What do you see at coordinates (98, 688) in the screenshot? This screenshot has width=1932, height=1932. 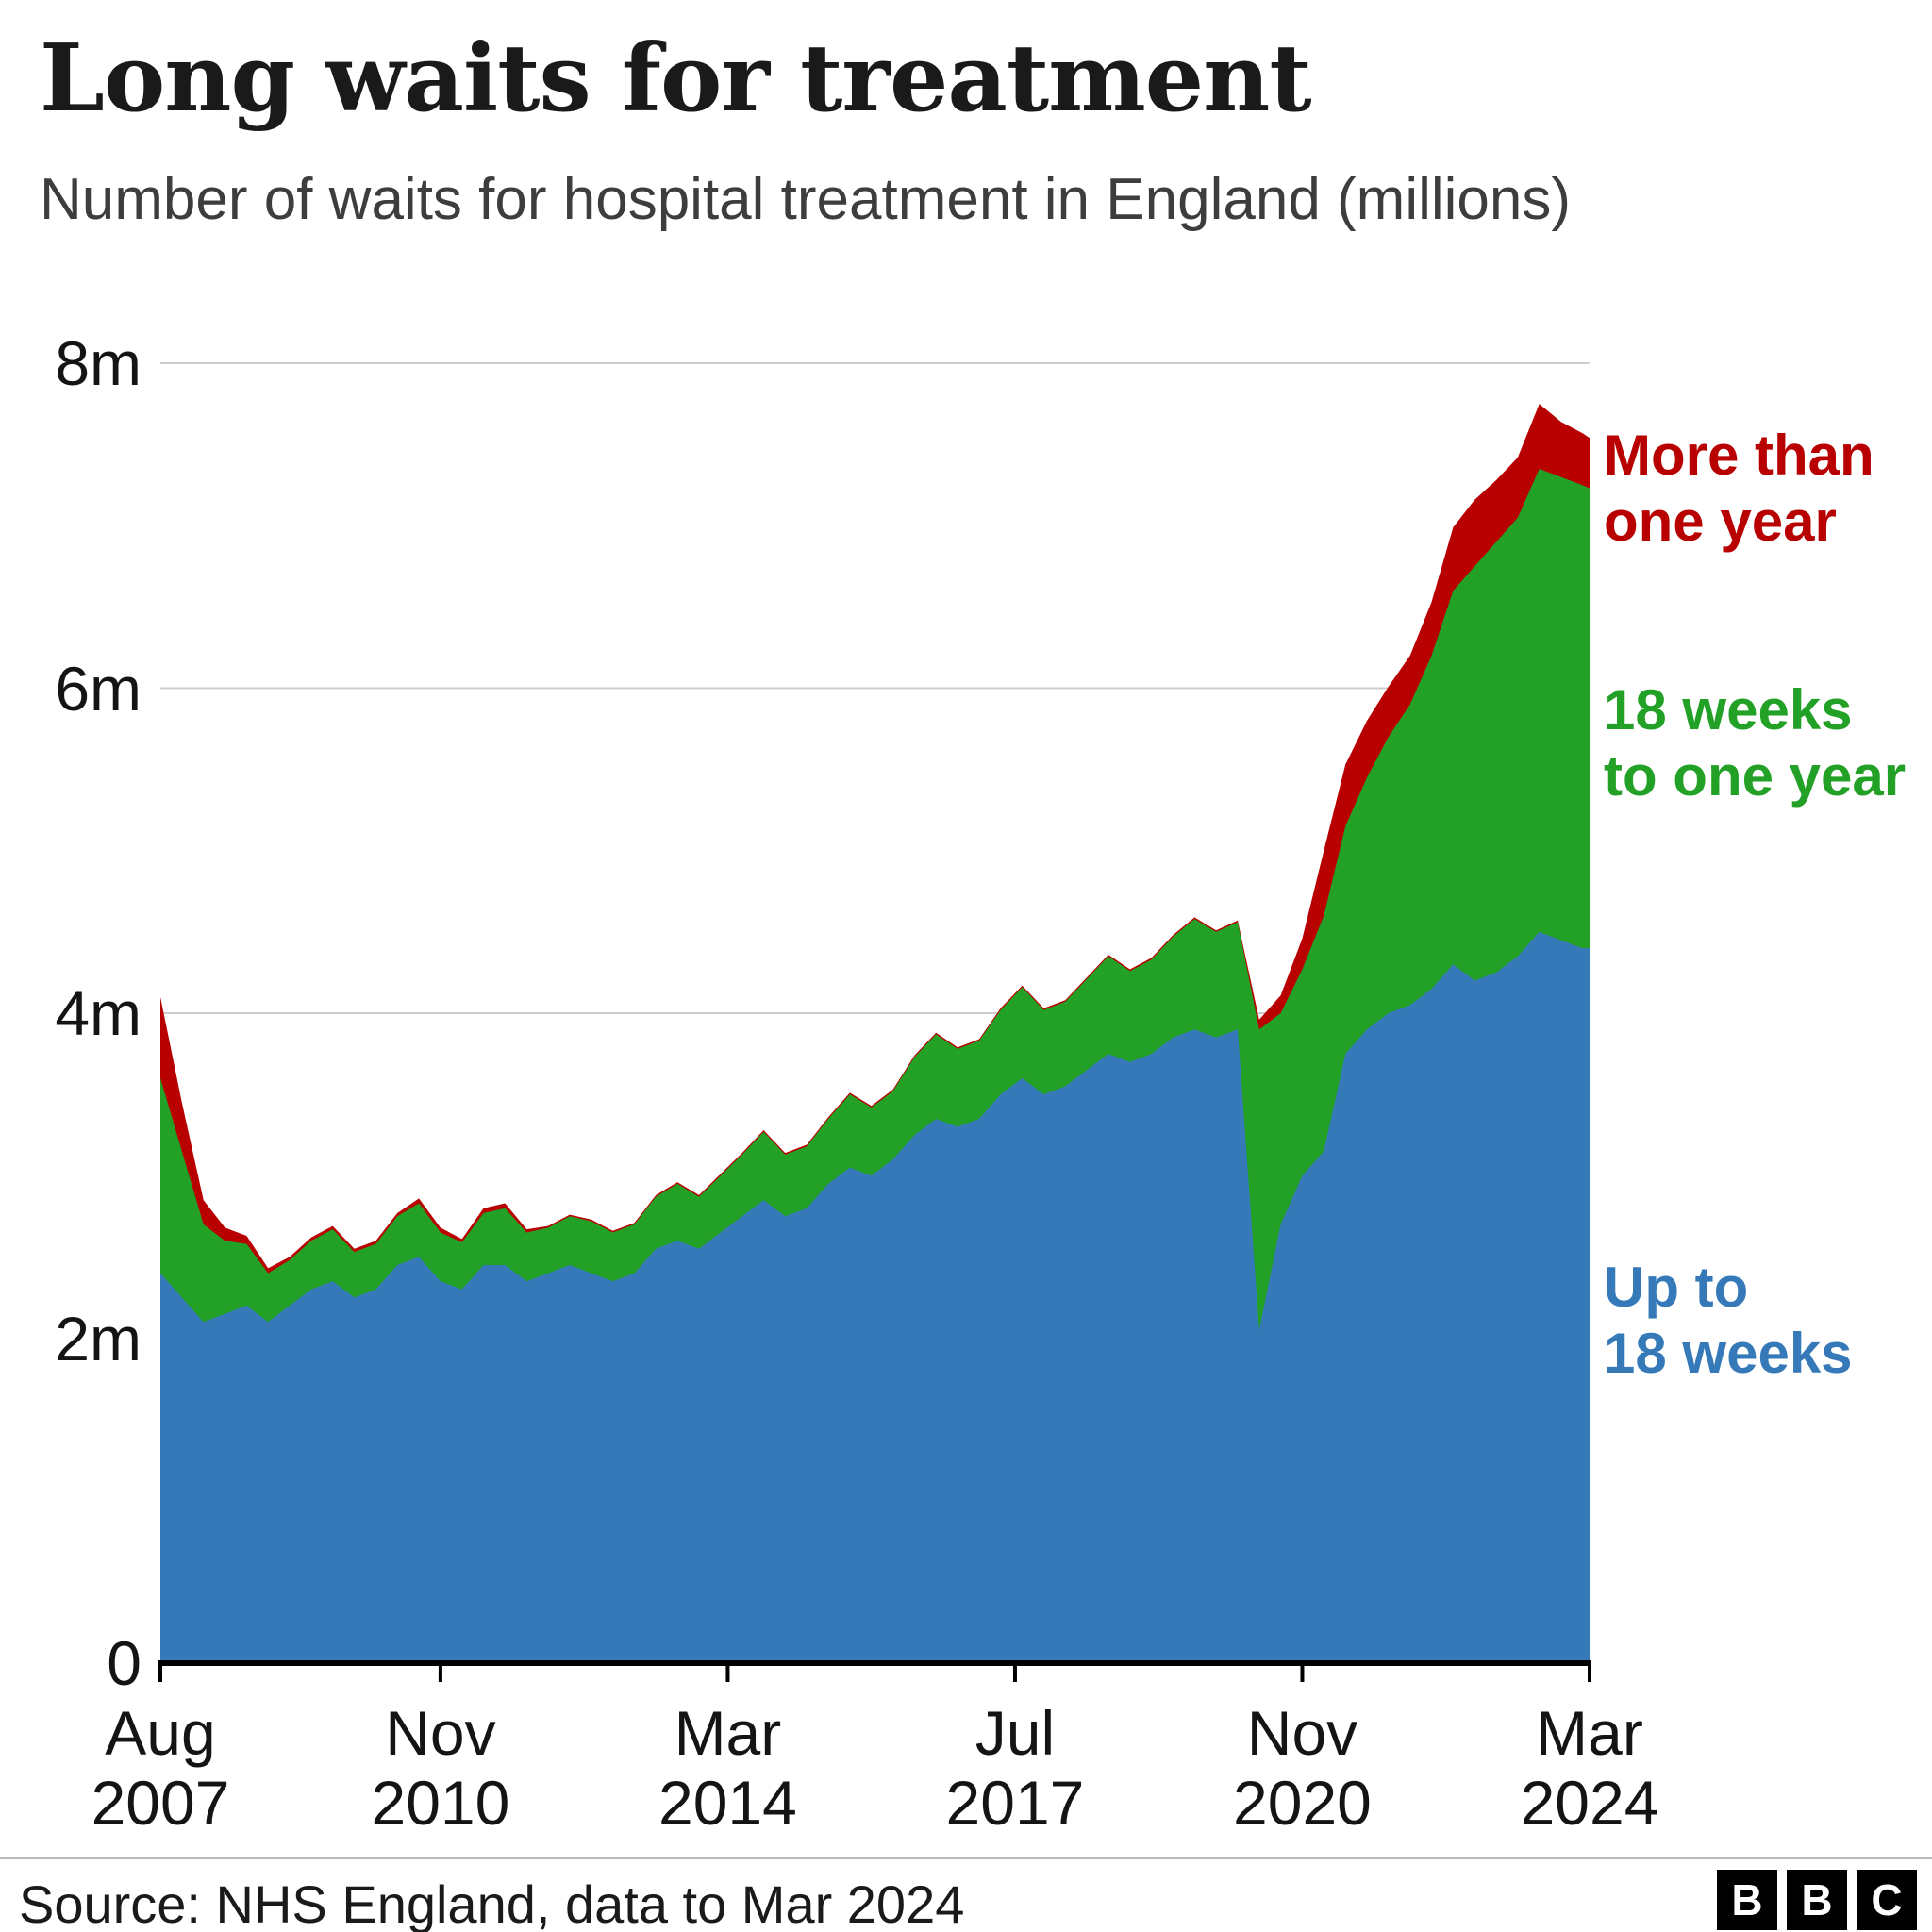 I see `y-tick-label: 6m` at bounding box center [98, 688].